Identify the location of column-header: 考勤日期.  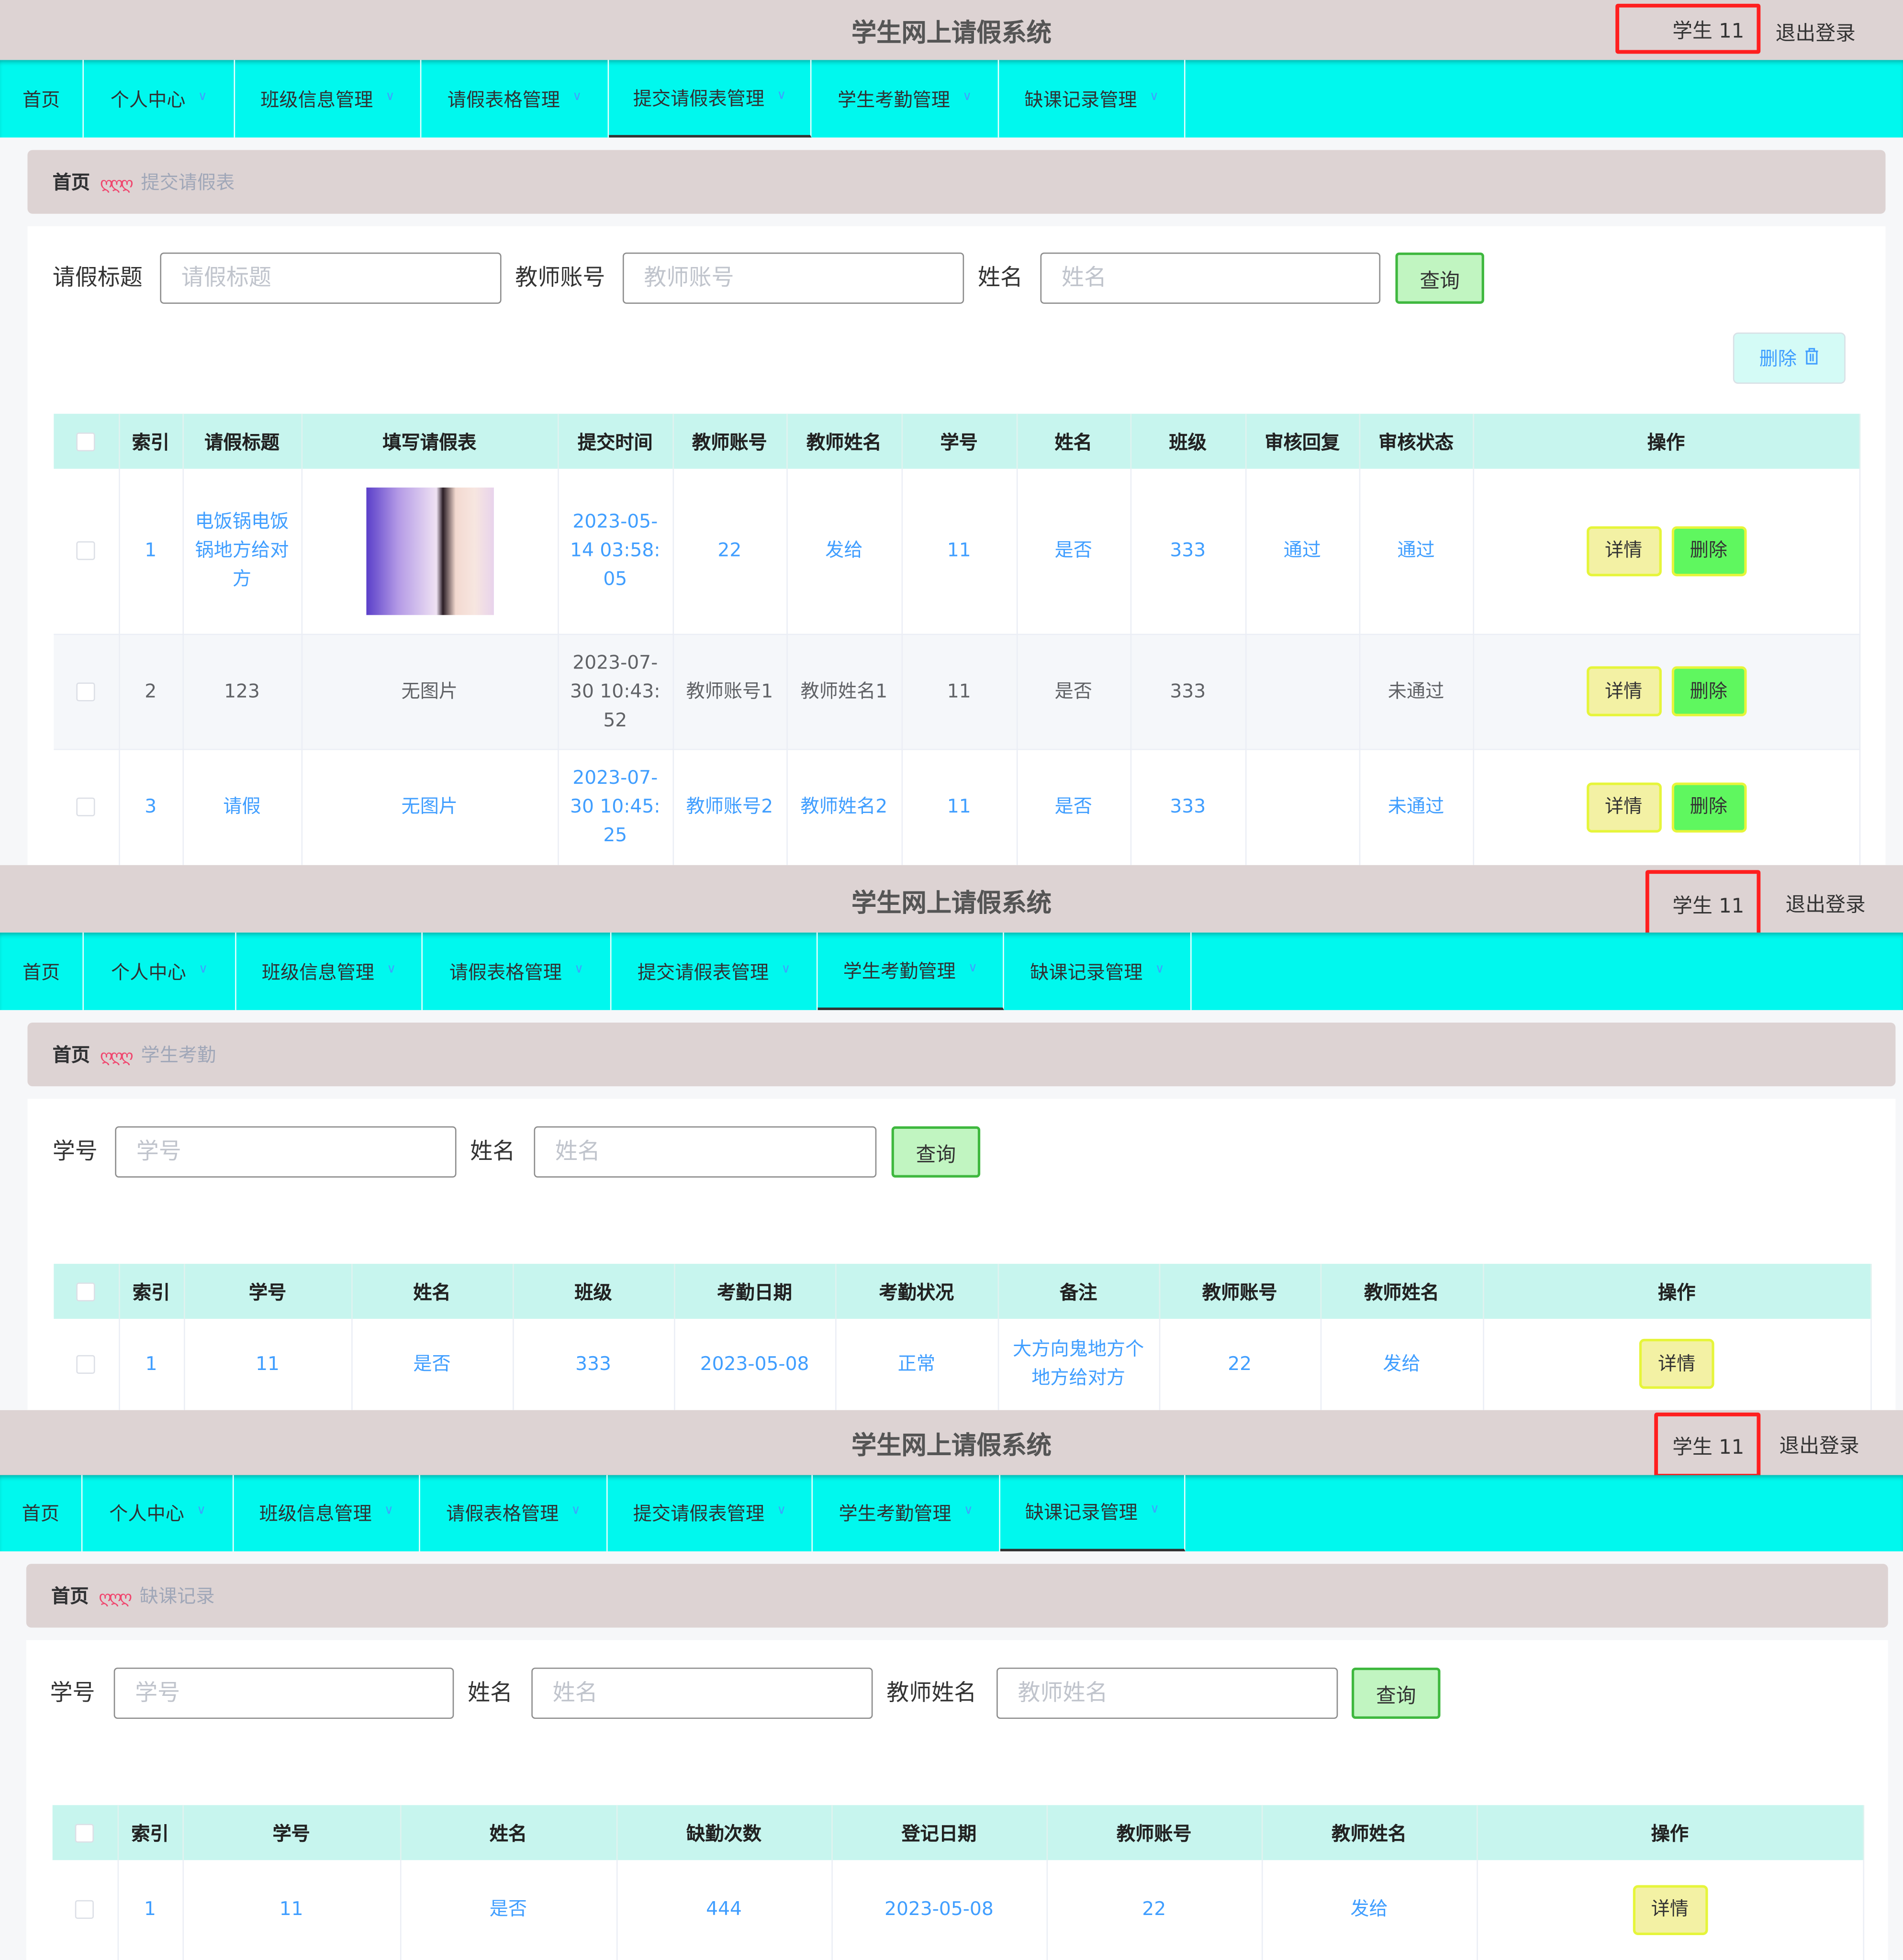
(755, 1292).